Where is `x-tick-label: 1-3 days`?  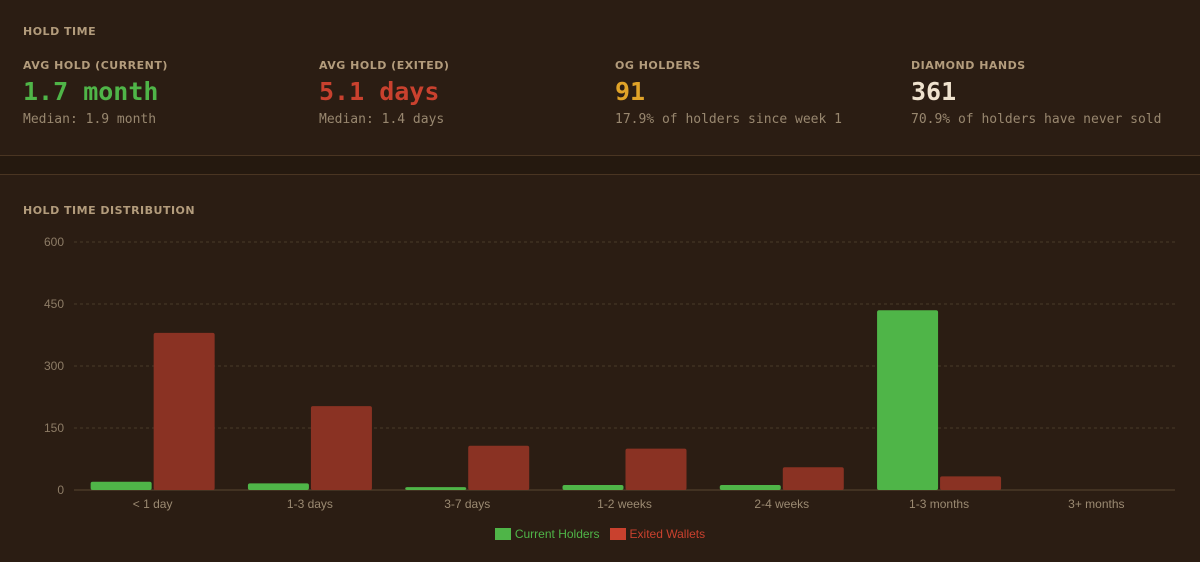
x-tick-label: 1-3 days is located at coordinates (310, 504).